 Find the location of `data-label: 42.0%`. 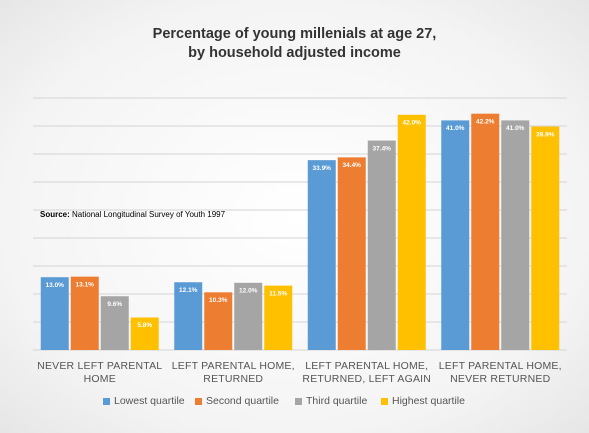

data-label: 42.0% is located at coordinates (412, 123).